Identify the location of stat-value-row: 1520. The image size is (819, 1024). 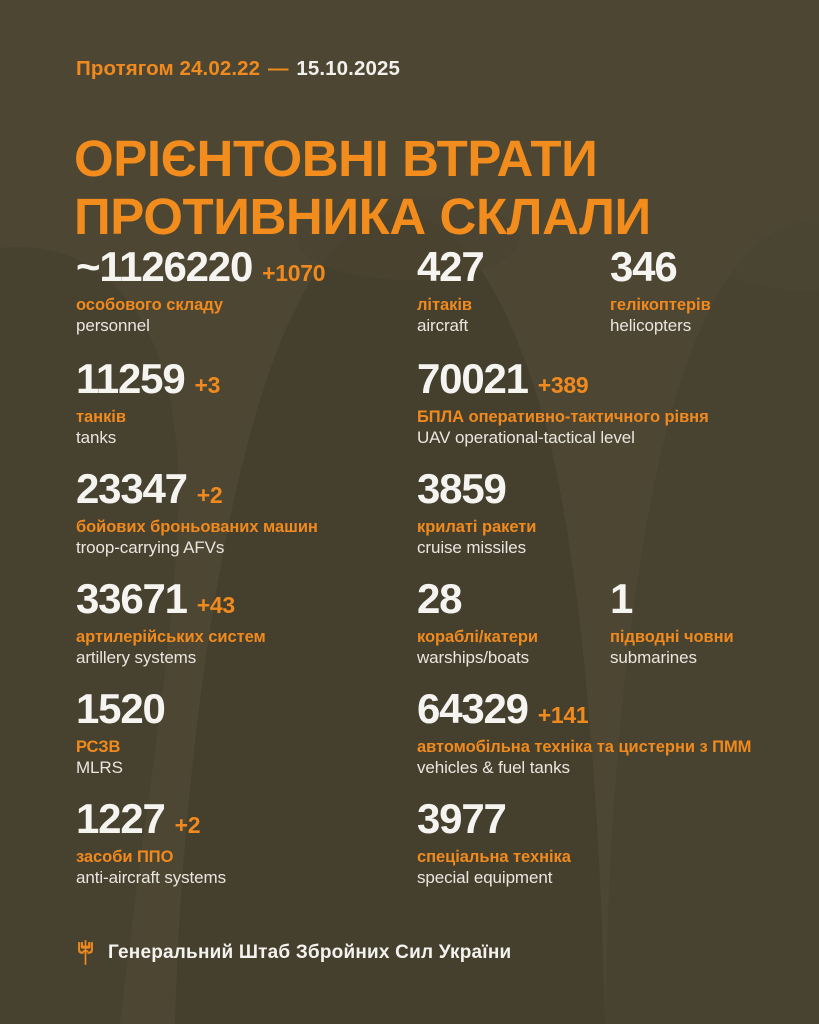
(121, 708).